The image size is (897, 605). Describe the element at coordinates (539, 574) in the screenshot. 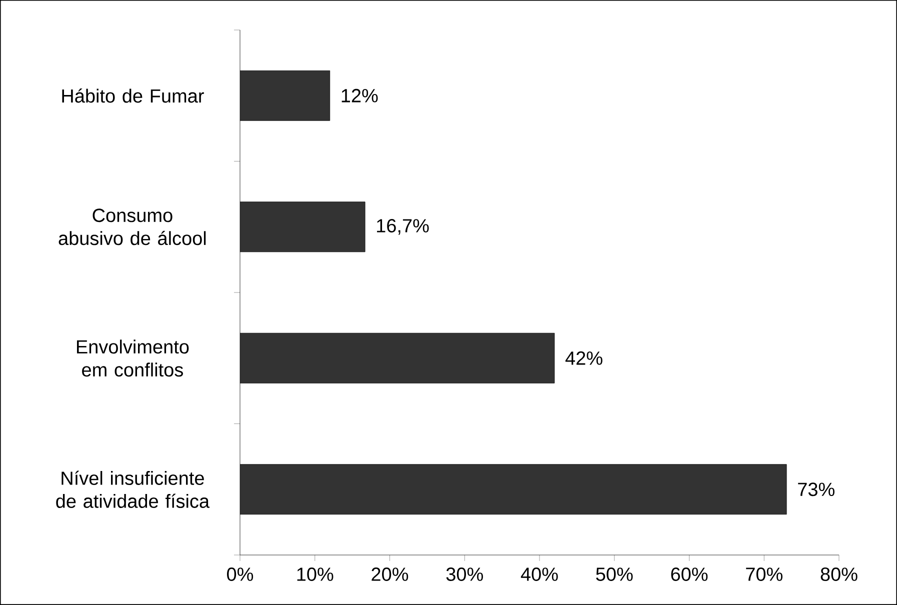

I see `x-tick-label: 40%` at that location.